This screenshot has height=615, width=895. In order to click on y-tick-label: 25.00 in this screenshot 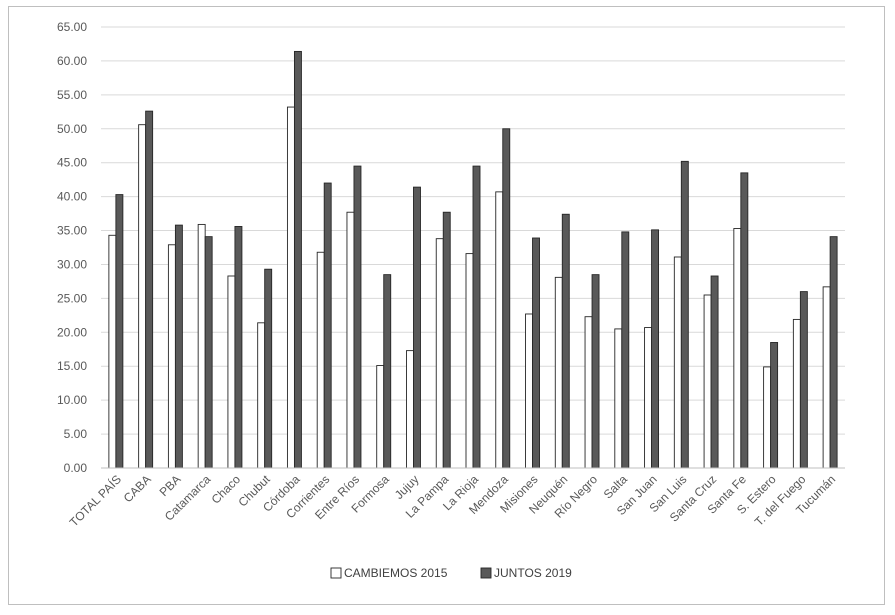, I will do `click(72, 298)`.